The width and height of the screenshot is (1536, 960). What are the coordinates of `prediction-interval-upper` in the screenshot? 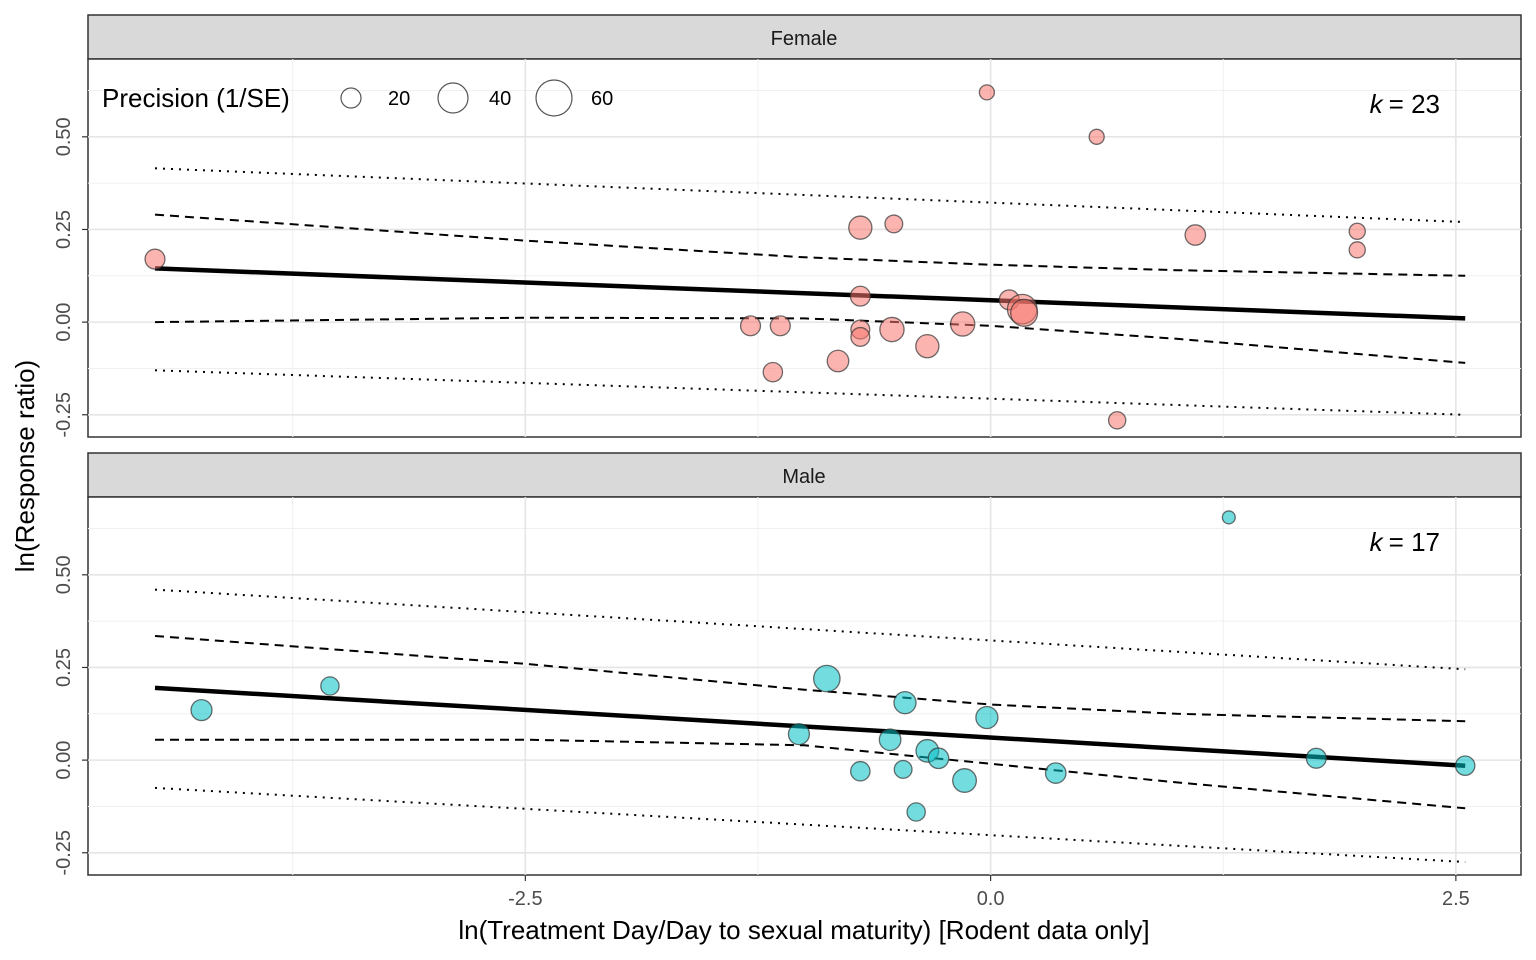 It's located at (810, 629).